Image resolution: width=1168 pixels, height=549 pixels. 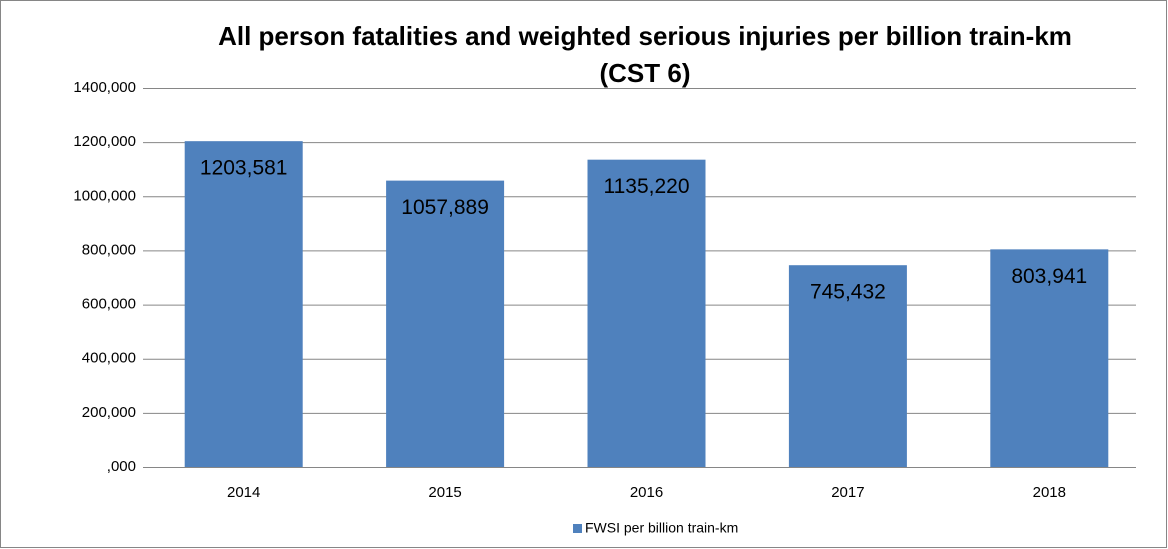 What do you see at coordinates (109, 358) in the screenshot?
I see `y-tick-label: 400,000` at bounding box center [109, 358].